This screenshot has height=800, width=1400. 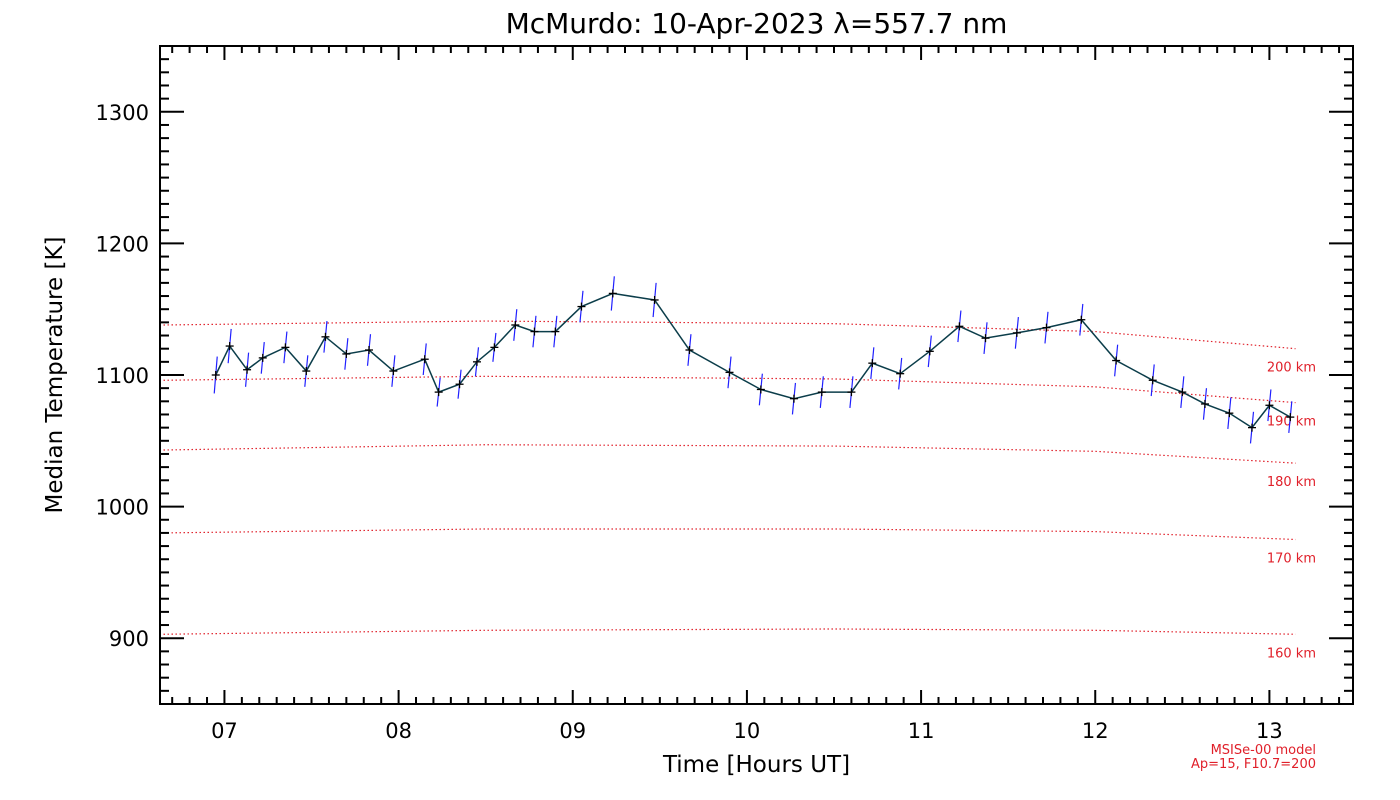 I want to click on x-tick-label: 09, so click(x=572, y=731).